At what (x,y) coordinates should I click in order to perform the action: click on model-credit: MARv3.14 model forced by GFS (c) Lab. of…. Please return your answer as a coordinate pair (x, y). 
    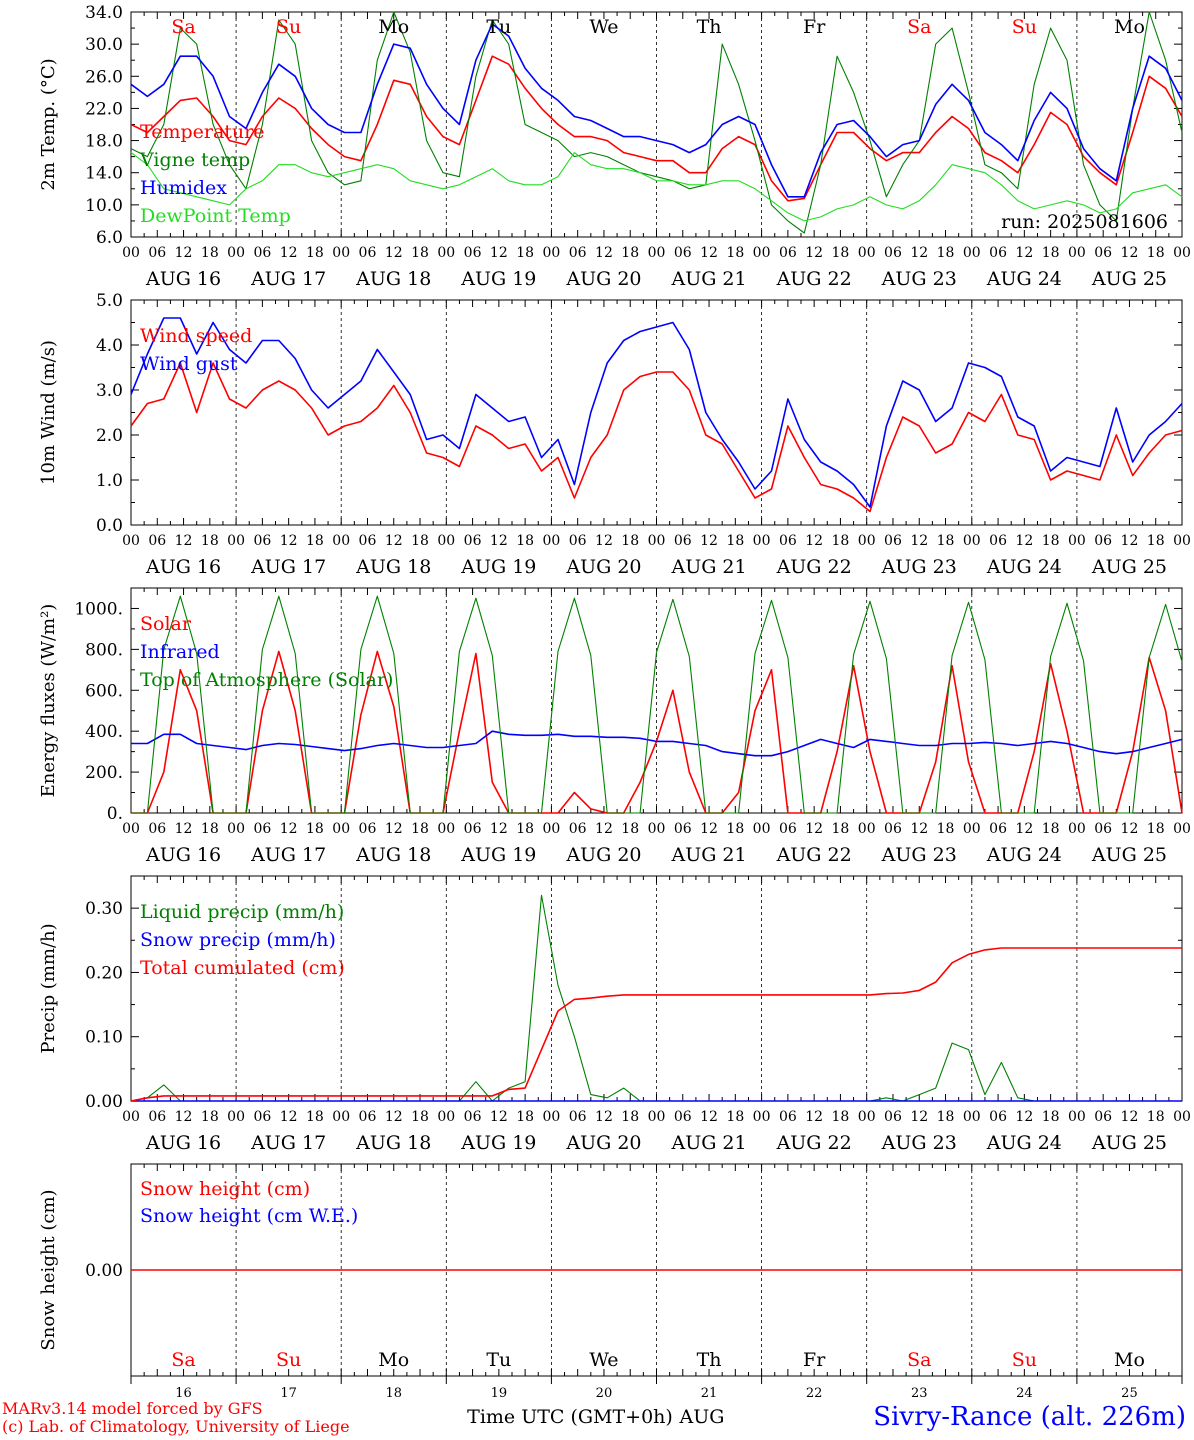
    Looking at the image, I should click on (176, 1418).